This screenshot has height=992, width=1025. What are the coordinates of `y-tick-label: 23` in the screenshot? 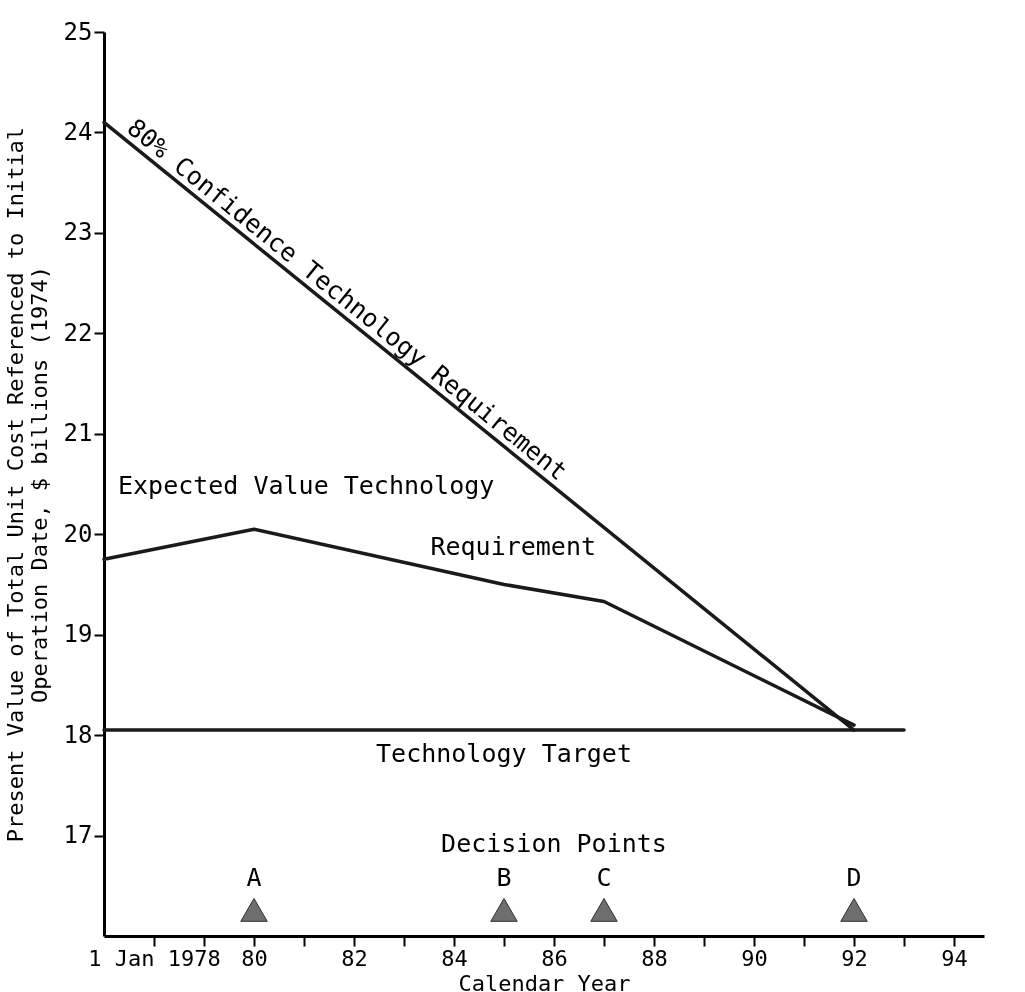 It's located at (78, 232).